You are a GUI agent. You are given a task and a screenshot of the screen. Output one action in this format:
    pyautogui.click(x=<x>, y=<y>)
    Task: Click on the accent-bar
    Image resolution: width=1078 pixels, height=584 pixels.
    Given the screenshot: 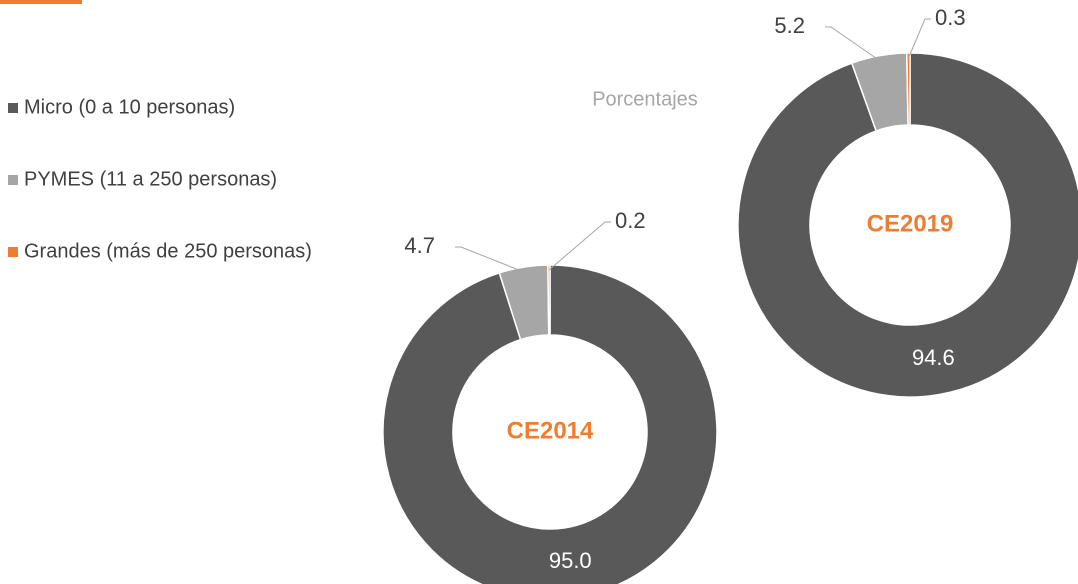 What is the action you would take?
    pyautogui.click(x=41, y=2)
    